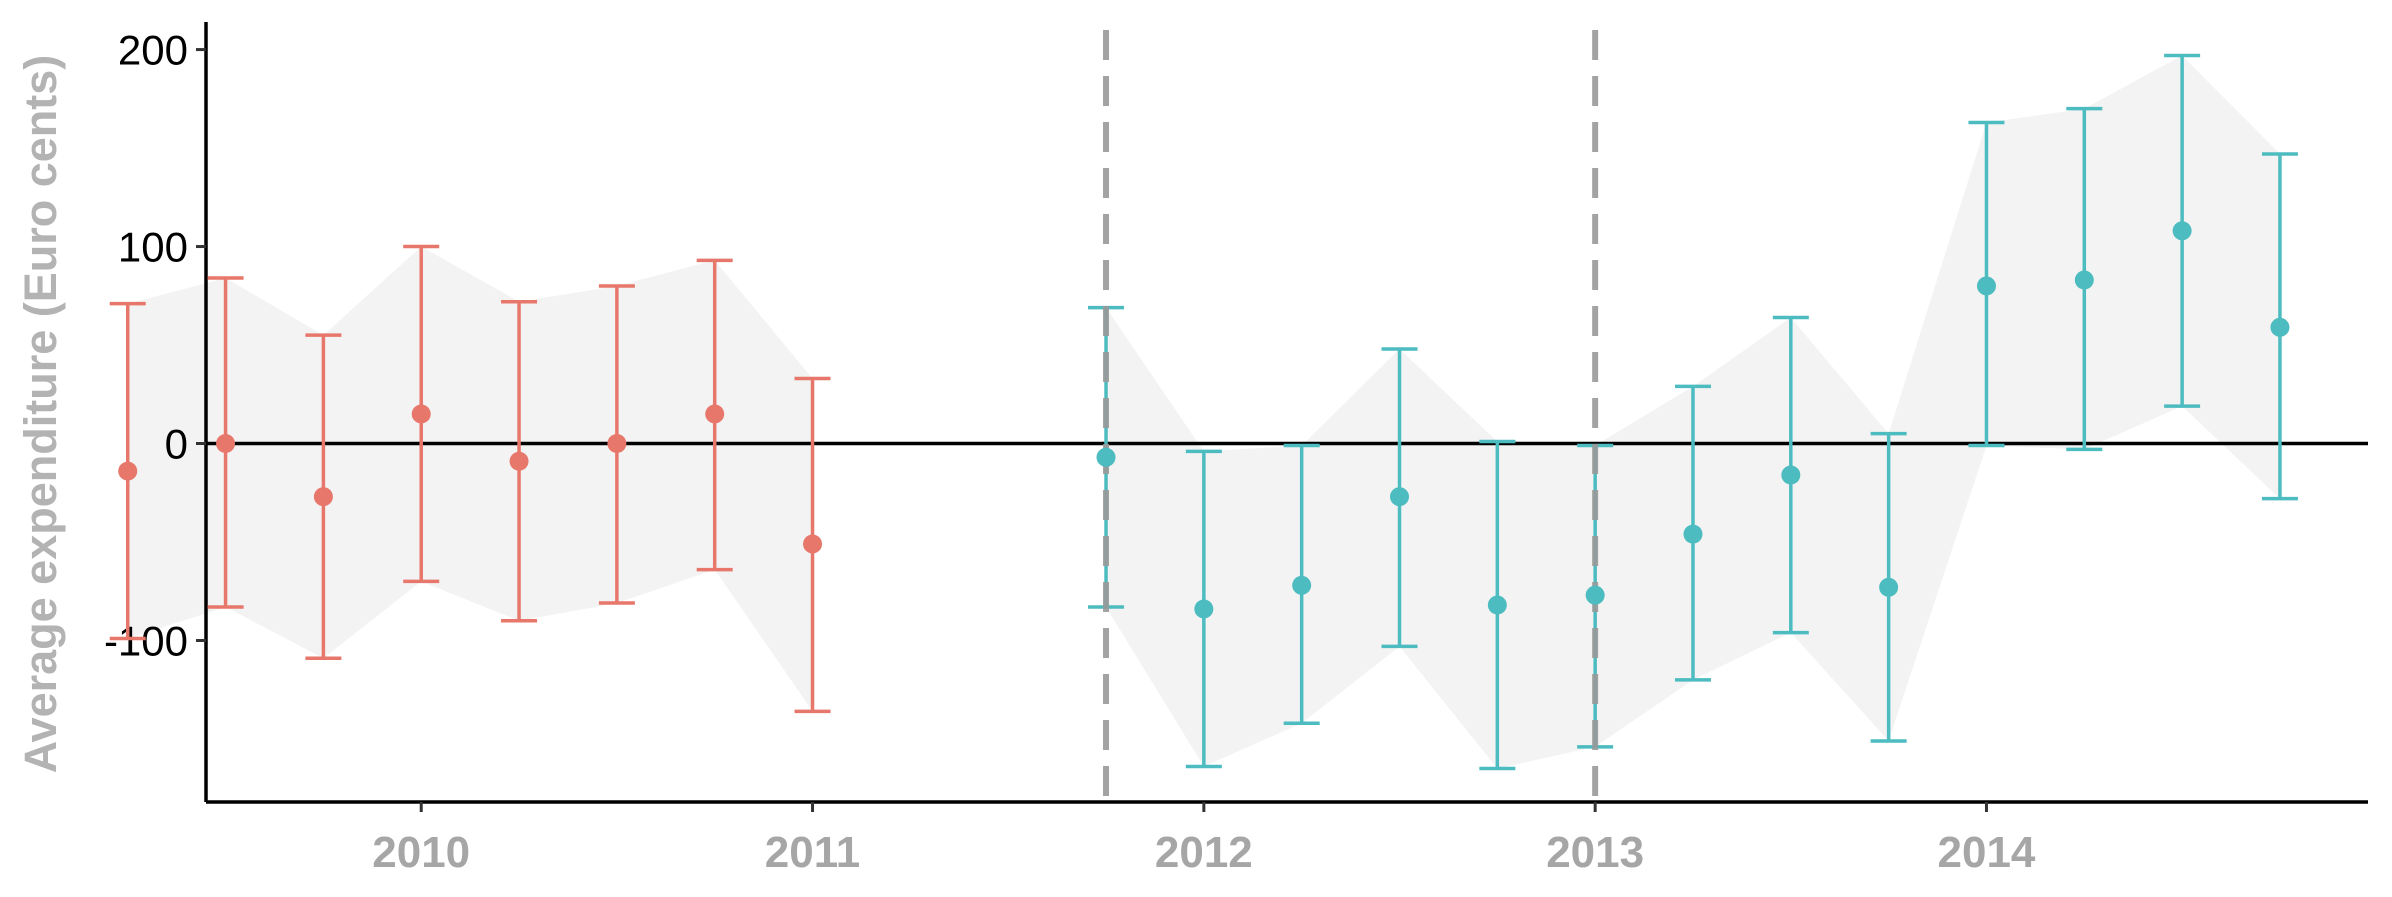  What do you see at coordinates (155, 345) in the screenshot?
I see `y-axis-ticks: 200 100 0 -100` at bounding box center [155, 345].